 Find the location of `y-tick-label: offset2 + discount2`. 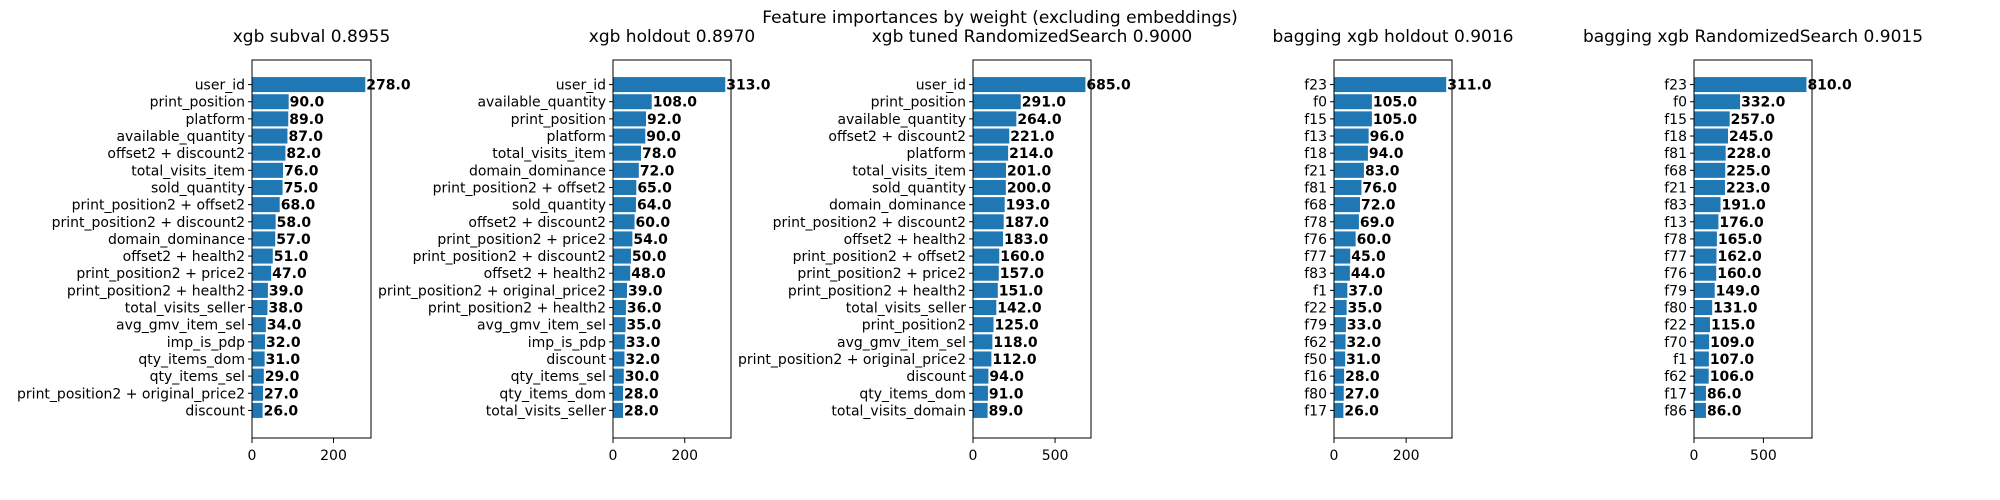

y-tick-label: offset2 + discount2 is located at coordinates (537, 223).